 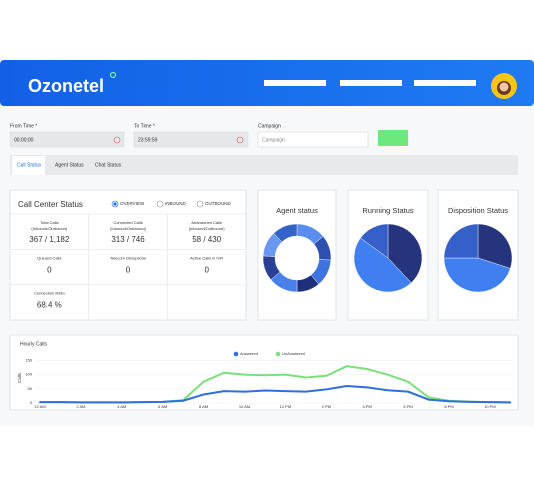 I want to click on field-label: To Time *, so click(x=144, y=126).